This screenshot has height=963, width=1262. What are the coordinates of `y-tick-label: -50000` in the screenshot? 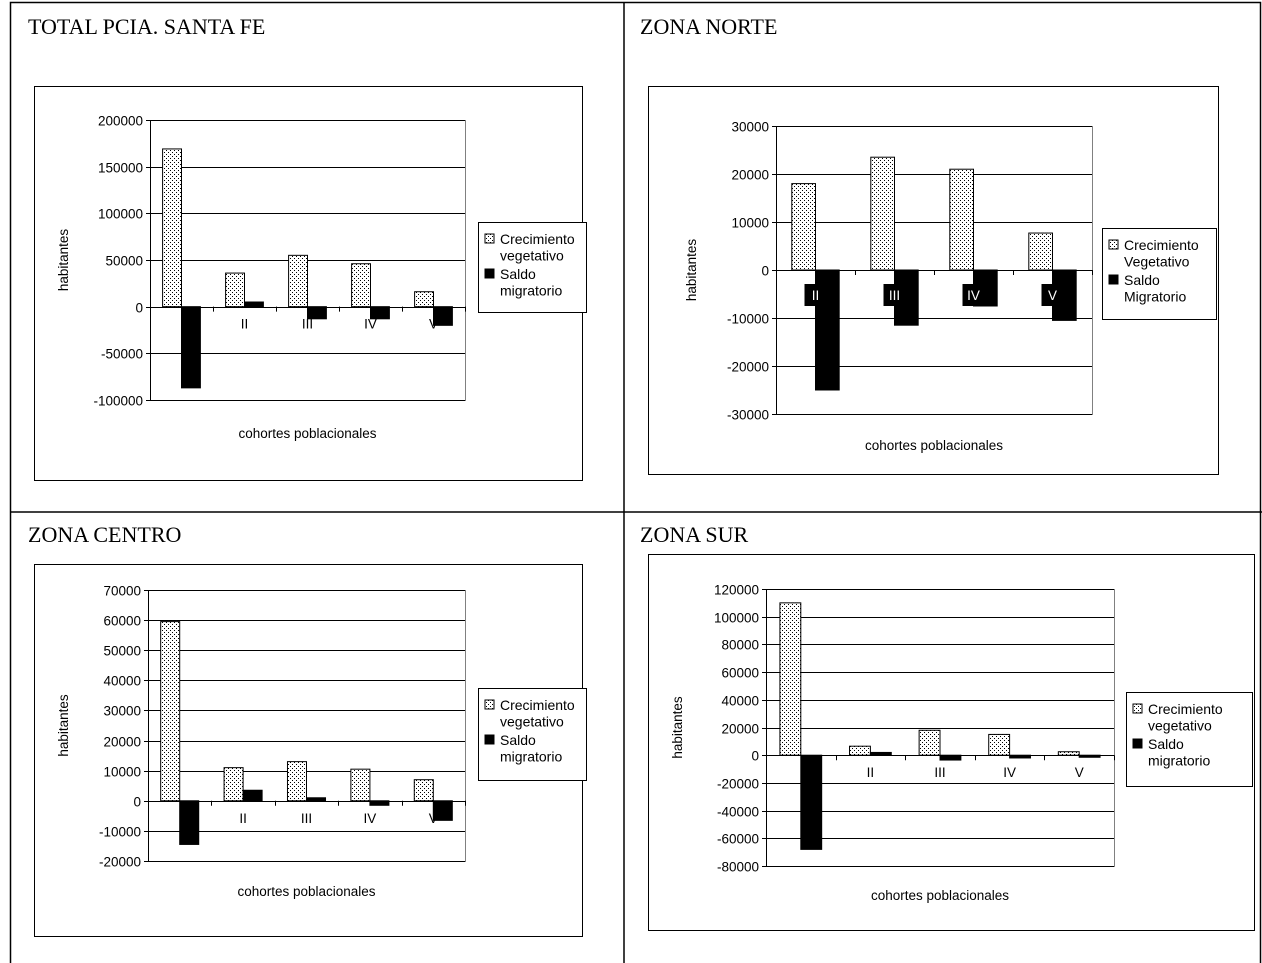 It's located at (122, 354).